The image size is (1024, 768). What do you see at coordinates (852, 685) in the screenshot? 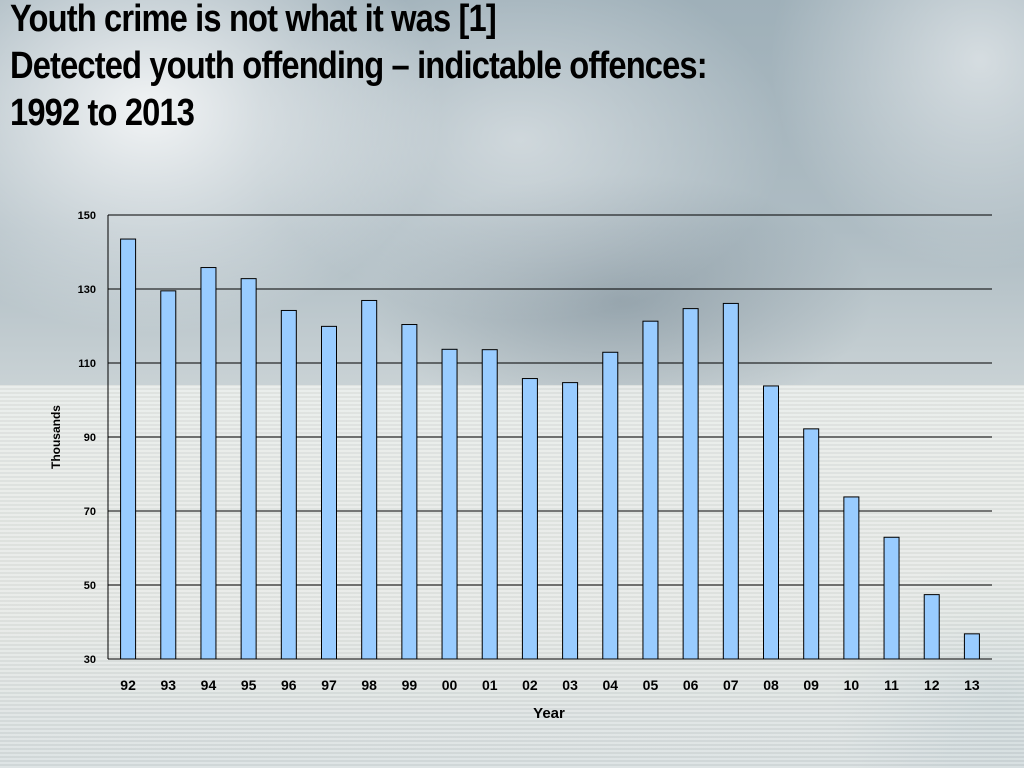
I see `x-tick-label: 10` at bounding box center [852, 685].